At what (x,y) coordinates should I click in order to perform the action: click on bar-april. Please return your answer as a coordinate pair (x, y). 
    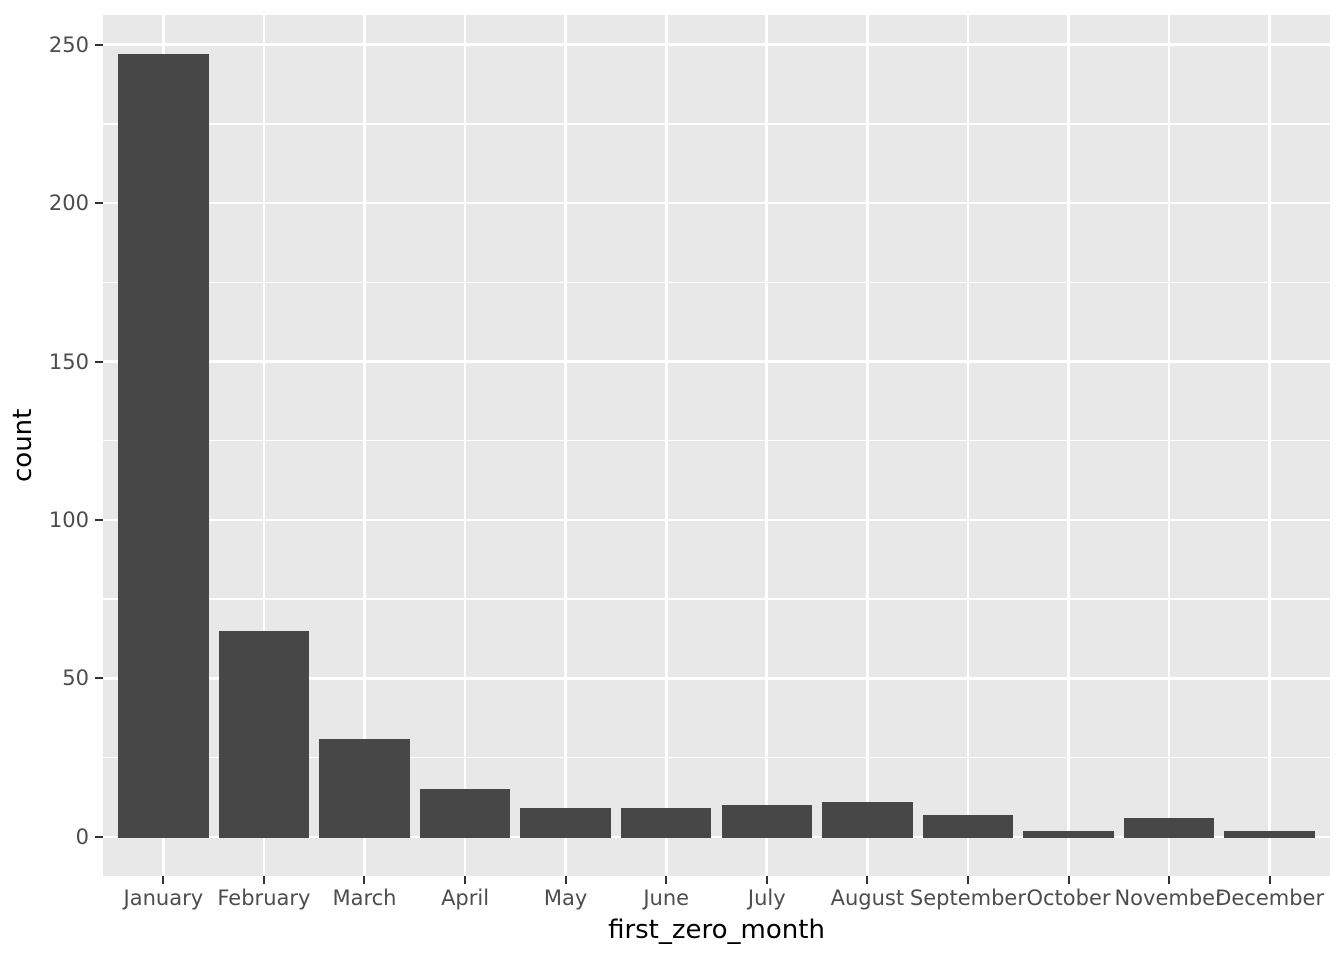
    Looking at the image, I should click on (465, 814).